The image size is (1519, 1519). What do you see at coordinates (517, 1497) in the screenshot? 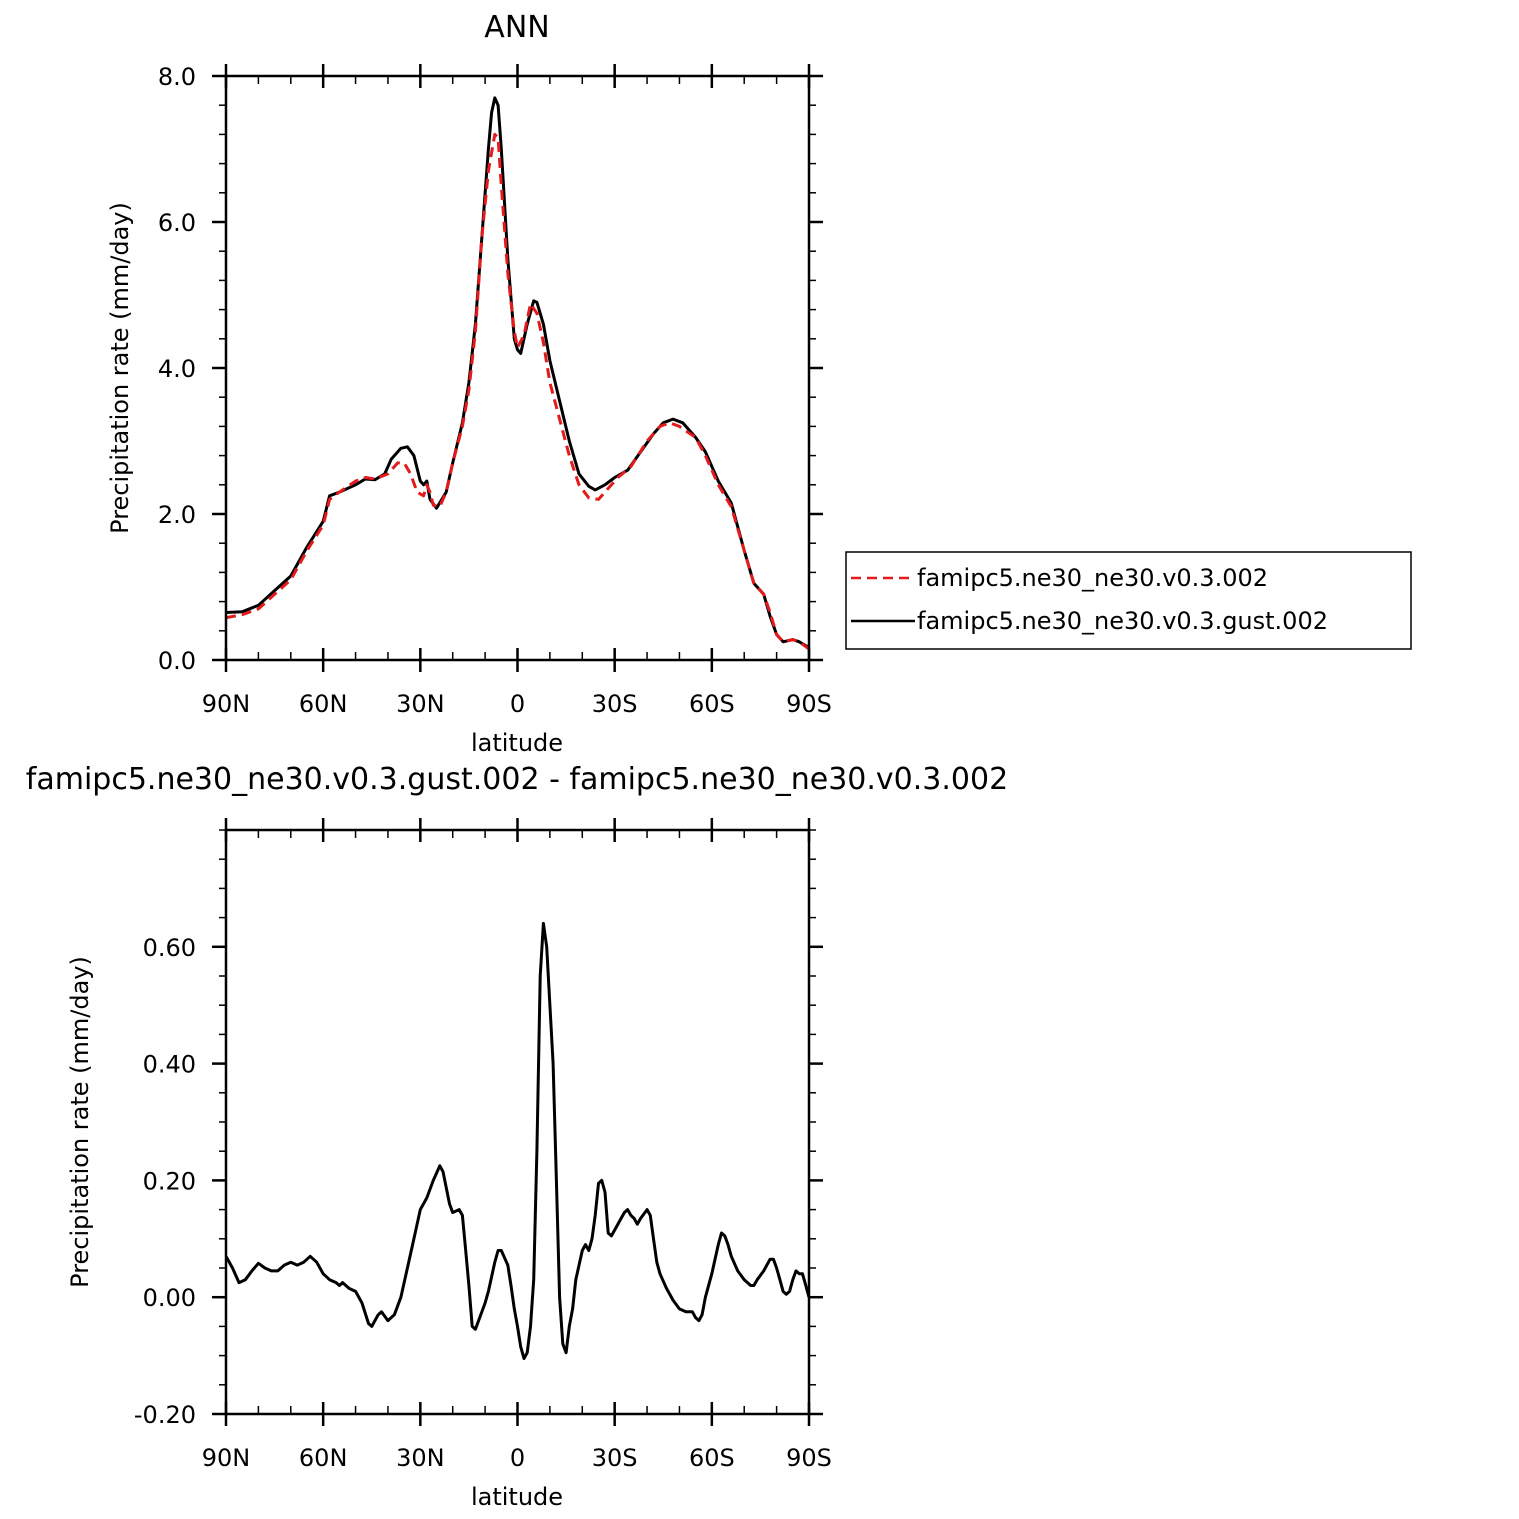
I see `bottom-x-axis-label: latitude` at bounding box center [517, 1497].